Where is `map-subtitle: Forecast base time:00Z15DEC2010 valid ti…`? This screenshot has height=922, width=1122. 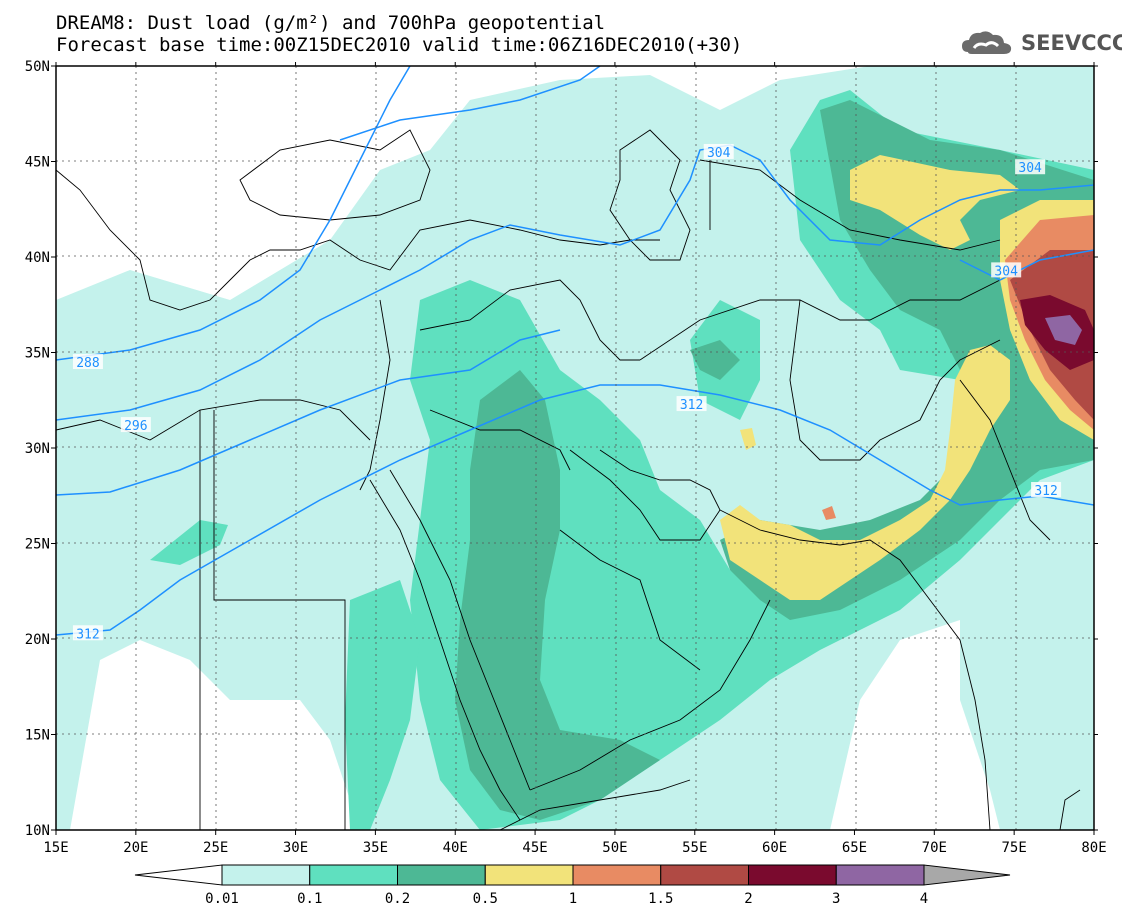
map-subtitle: Forecast base time:00Z15DEC2010 valid ti… is located at coordinates (399, 45).